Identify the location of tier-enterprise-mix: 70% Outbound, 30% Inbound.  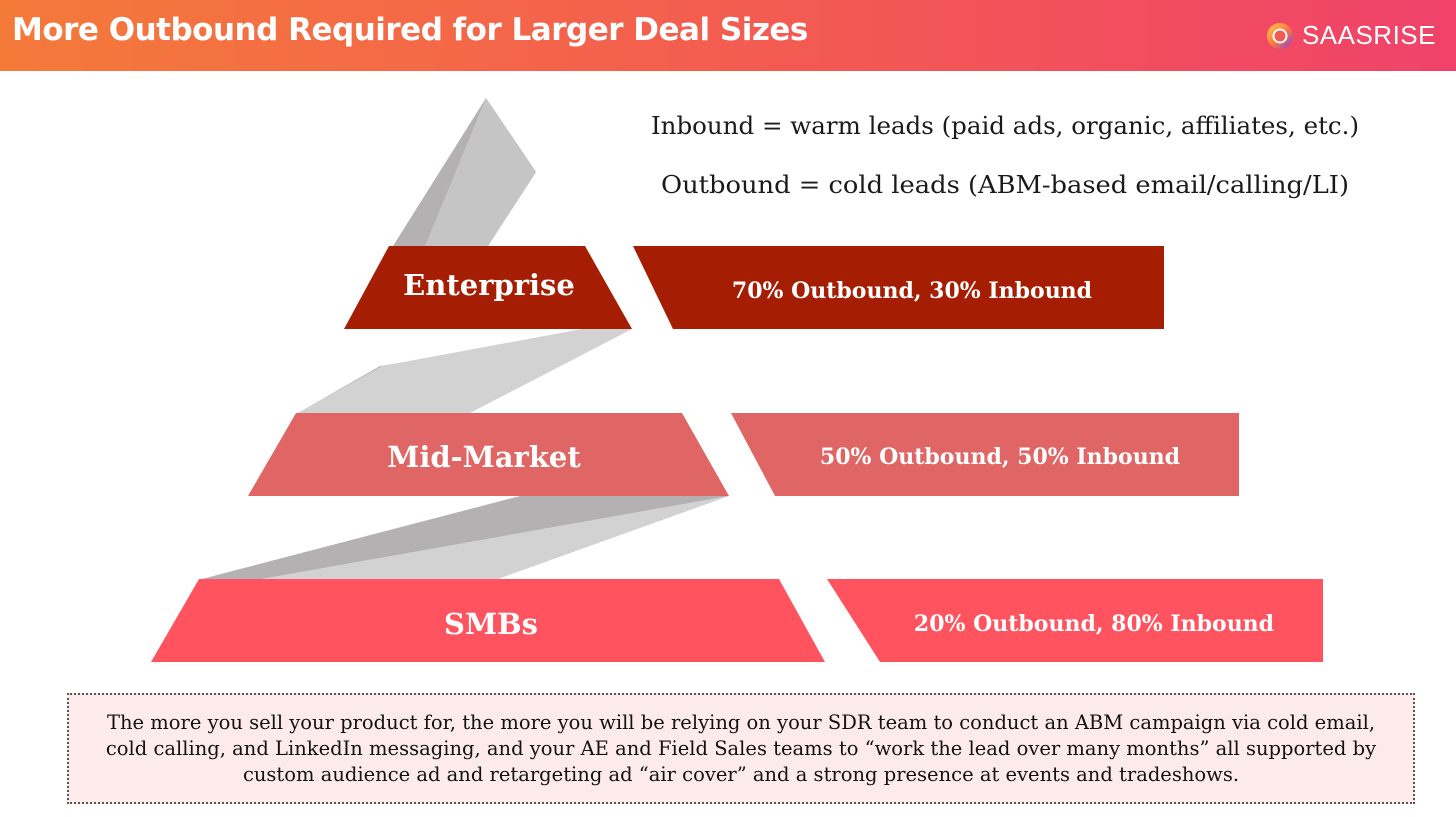
(912, 291).